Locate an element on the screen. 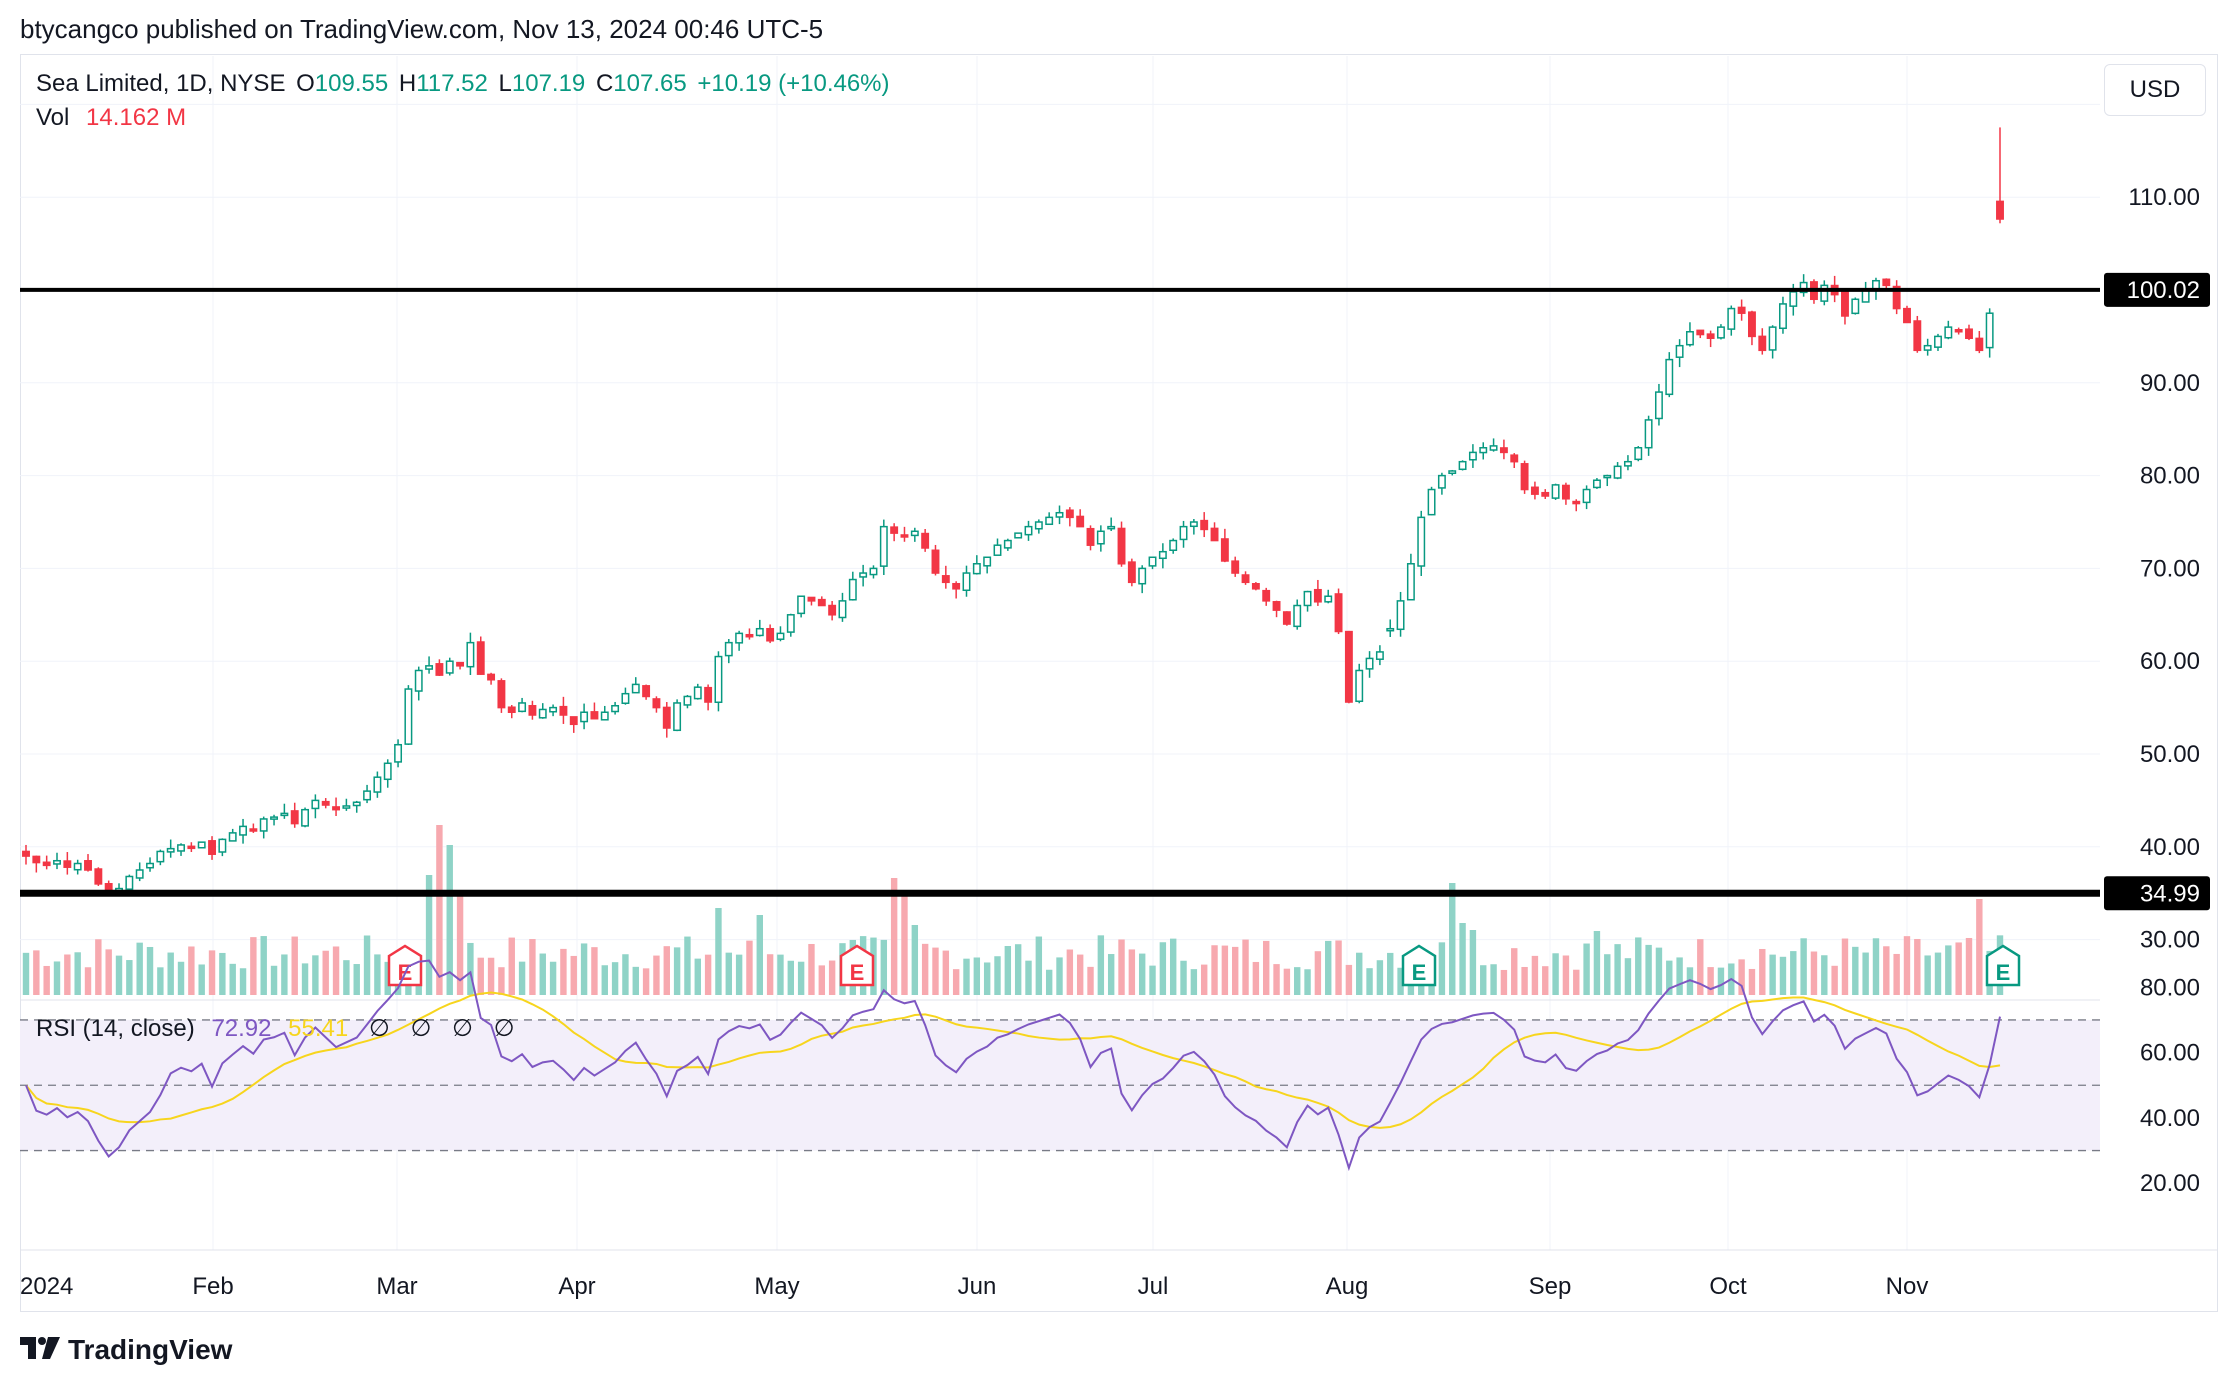 The height and width of the screenshot is (1384, 2234). tradingview-footer: TradingView is located at coordinates (126, 1350).